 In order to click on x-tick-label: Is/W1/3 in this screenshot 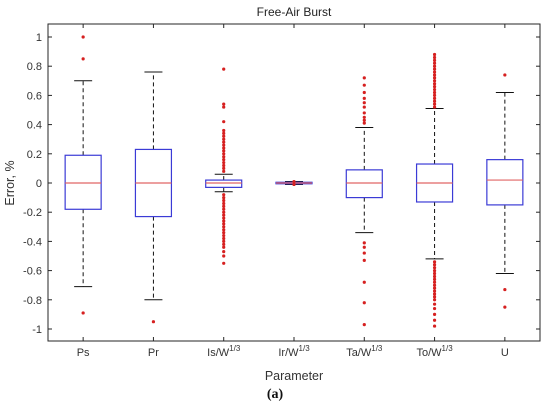, I will do `click(224, 351)`.